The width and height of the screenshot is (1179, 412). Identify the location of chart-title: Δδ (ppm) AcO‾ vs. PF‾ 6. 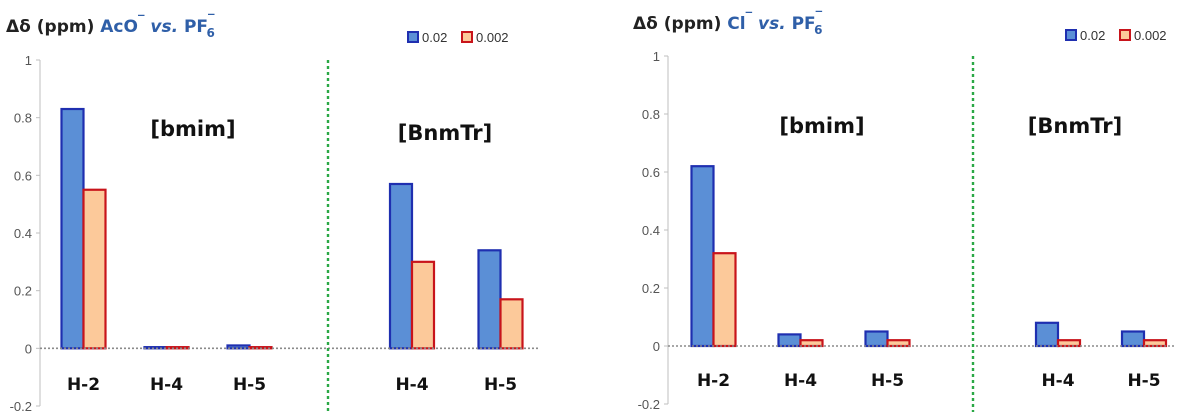
(110, 26).